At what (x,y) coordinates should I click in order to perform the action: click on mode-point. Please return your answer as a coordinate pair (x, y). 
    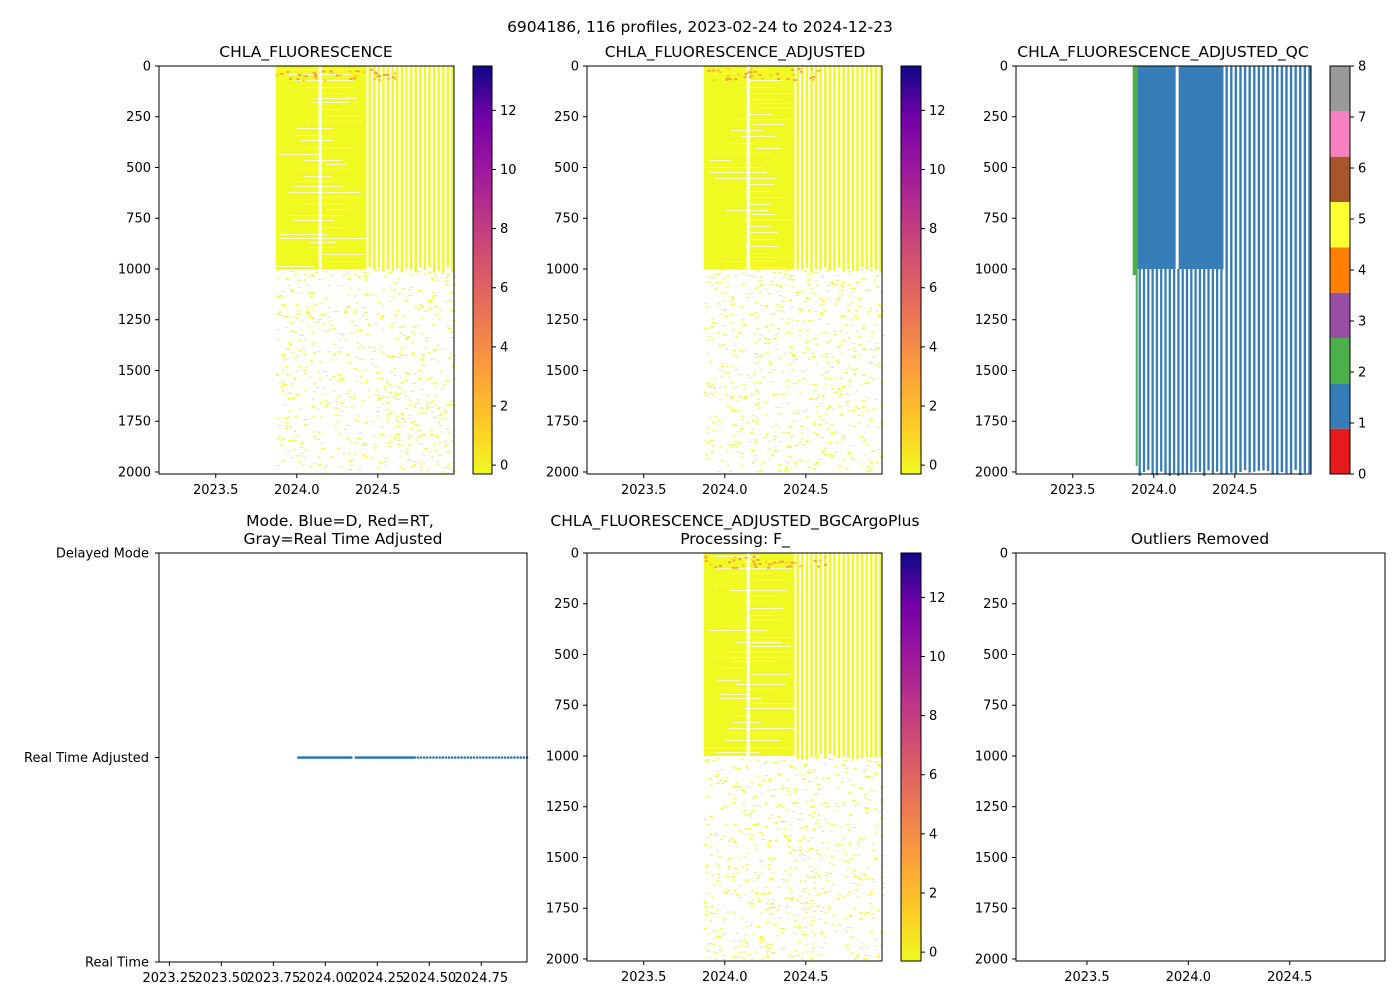
    Looking at the image, I should click on (471, 757).